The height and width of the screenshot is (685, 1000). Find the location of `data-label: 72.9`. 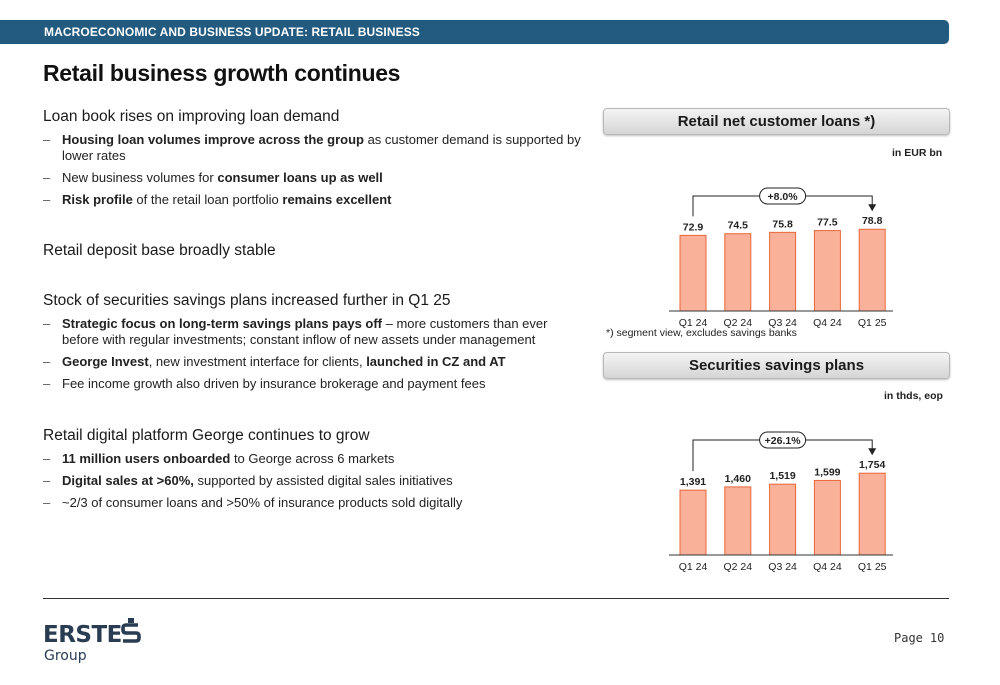

data-label: 72.9 is located at coordinates (693, 227).